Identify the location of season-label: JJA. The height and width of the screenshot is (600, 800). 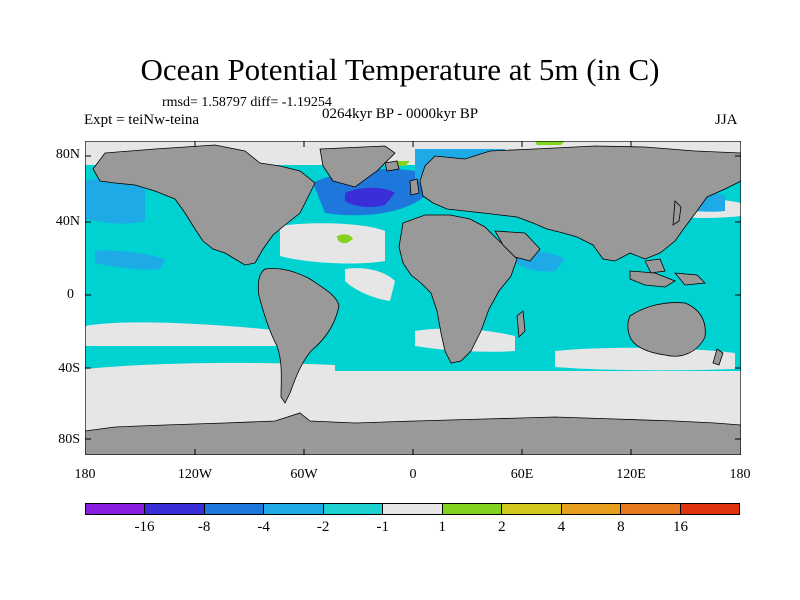
(726, 120).